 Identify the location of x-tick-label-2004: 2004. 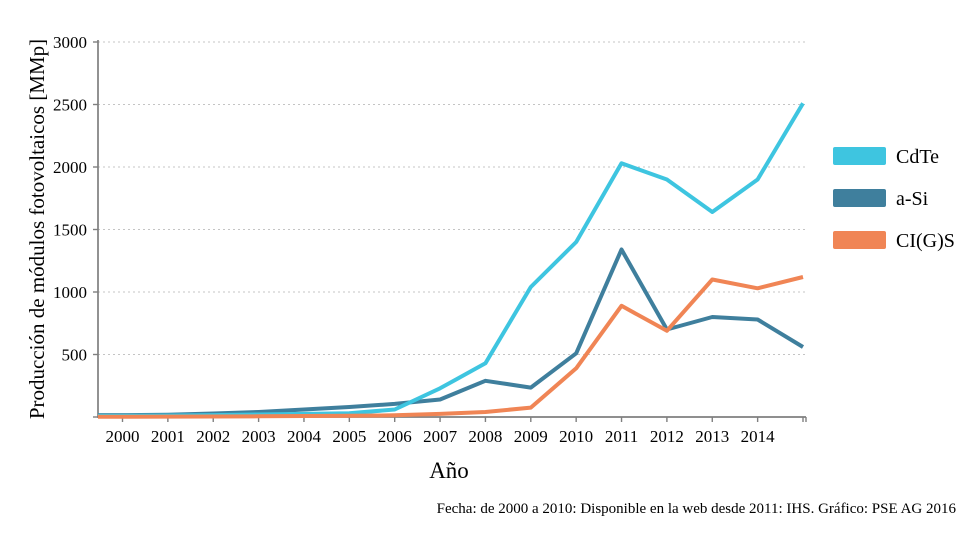
(304, 436).